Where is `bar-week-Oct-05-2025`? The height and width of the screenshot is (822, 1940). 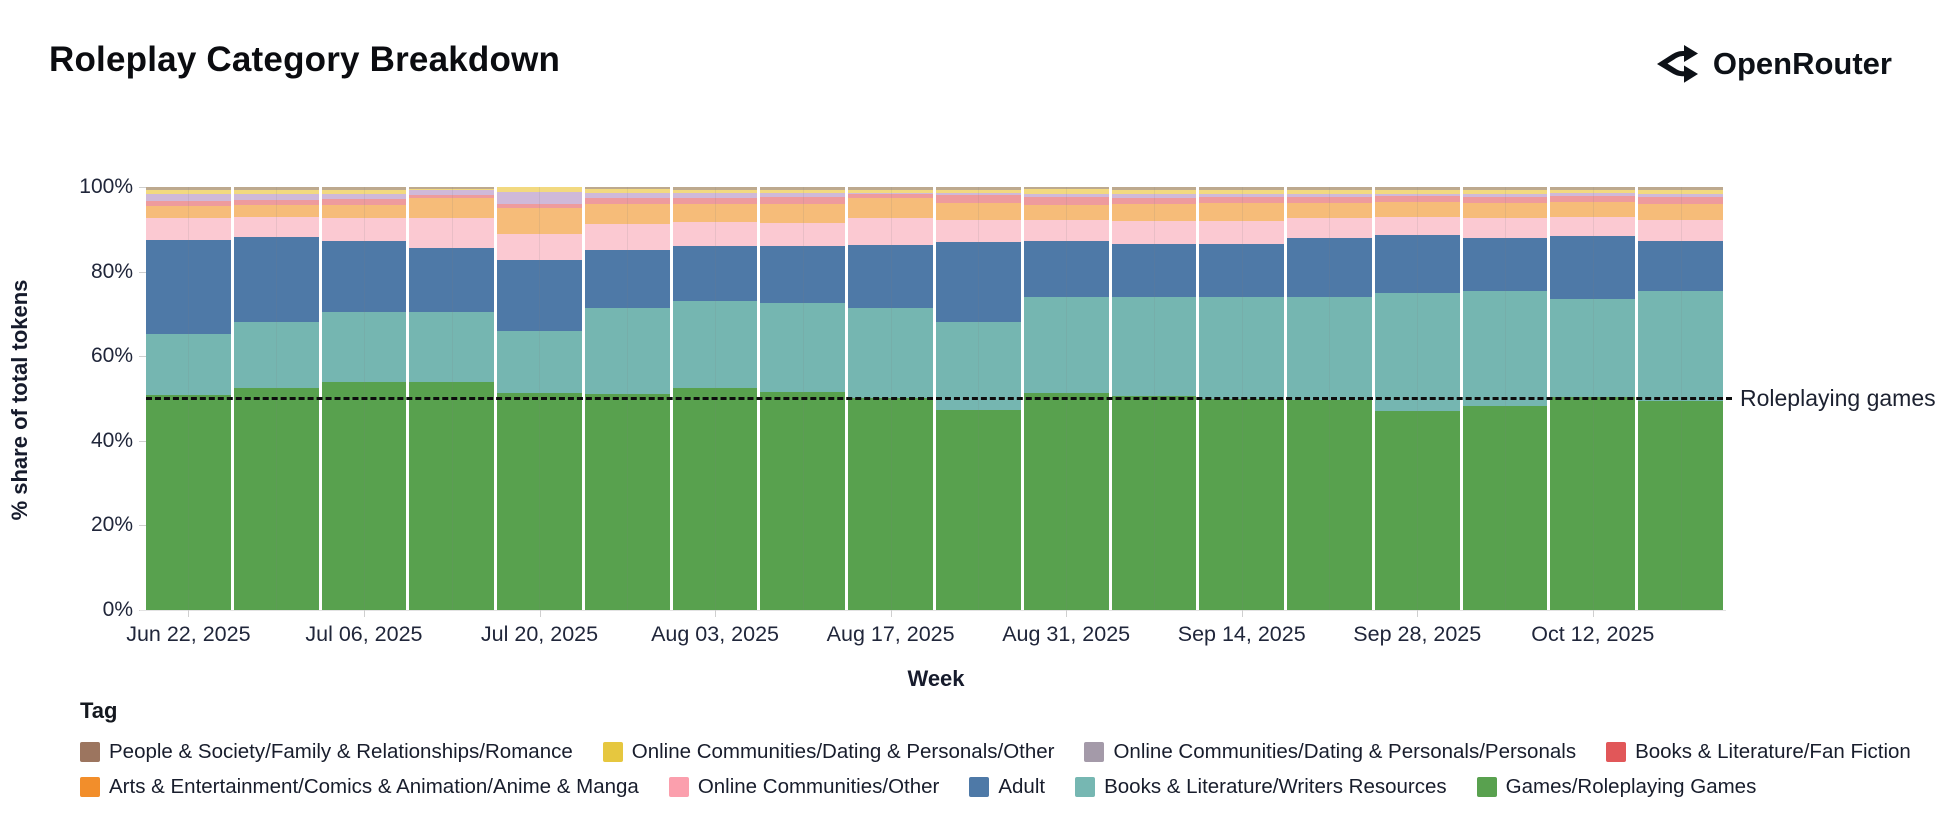
bar-week-Oct-05-2025 is located at coordinates (1505, 398).